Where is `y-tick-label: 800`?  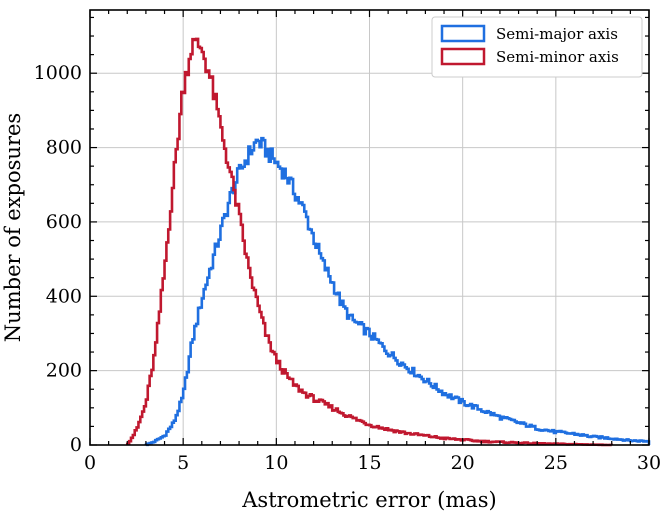
y-tick-label: 800 is located at coordinates (64, 148).